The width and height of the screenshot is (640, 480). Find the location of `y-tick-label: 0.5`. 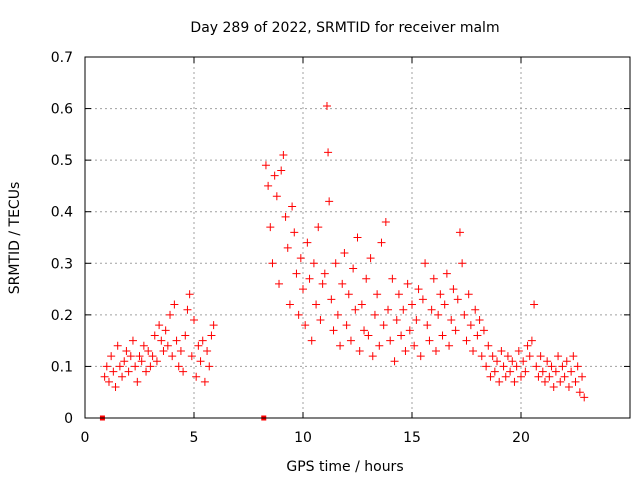

y-tick-label: 0.5 is located at coordinates (62, 161).